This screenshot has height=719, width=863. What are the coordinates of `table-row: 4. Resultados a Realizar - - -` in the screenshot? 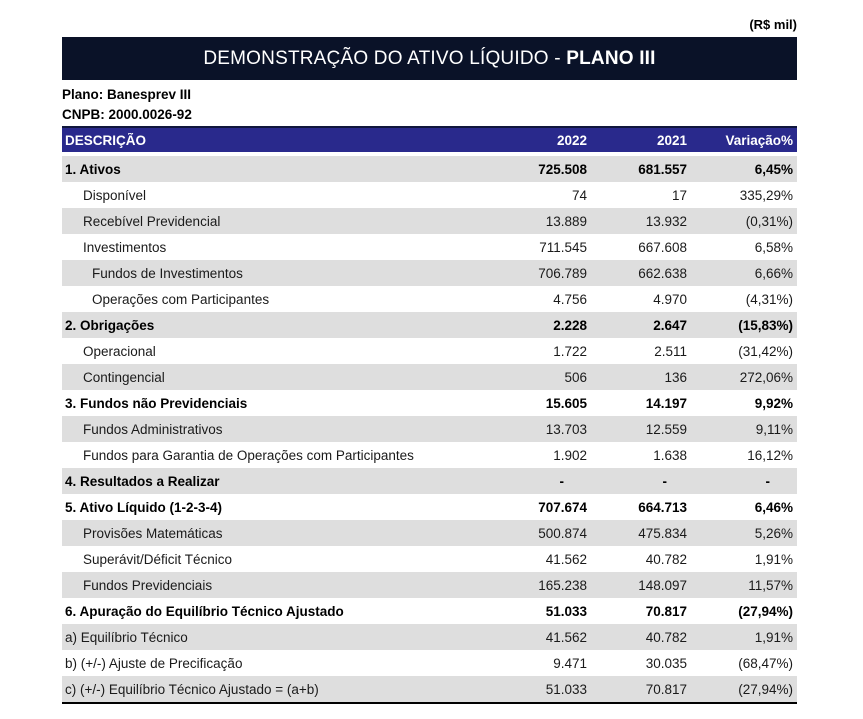 It's located at (429, 481).